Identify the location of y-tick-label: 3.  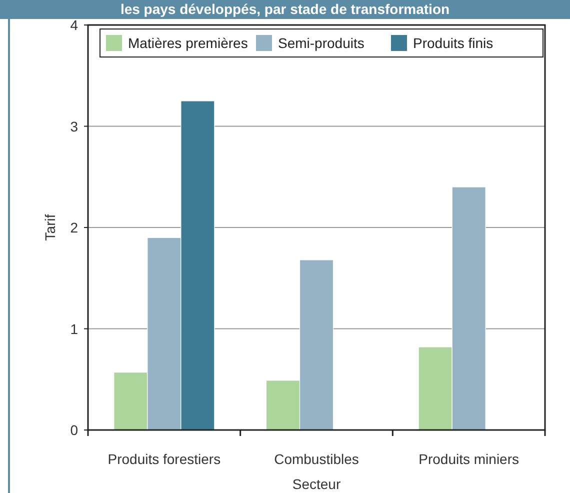
(74, 126).